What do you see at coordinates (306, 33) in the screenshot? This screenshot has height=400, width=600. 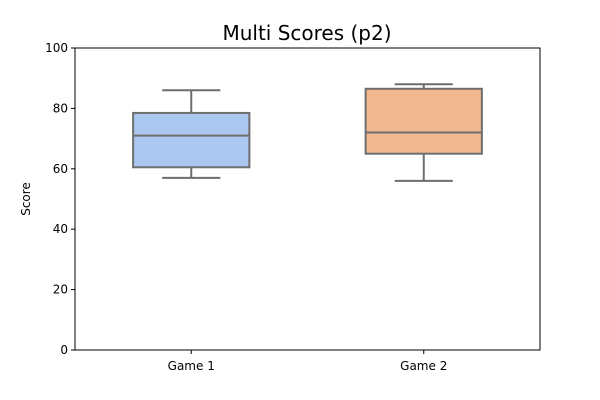 I see `chart-title: Multi Scores (p2)` at bounding box center [306, 33].